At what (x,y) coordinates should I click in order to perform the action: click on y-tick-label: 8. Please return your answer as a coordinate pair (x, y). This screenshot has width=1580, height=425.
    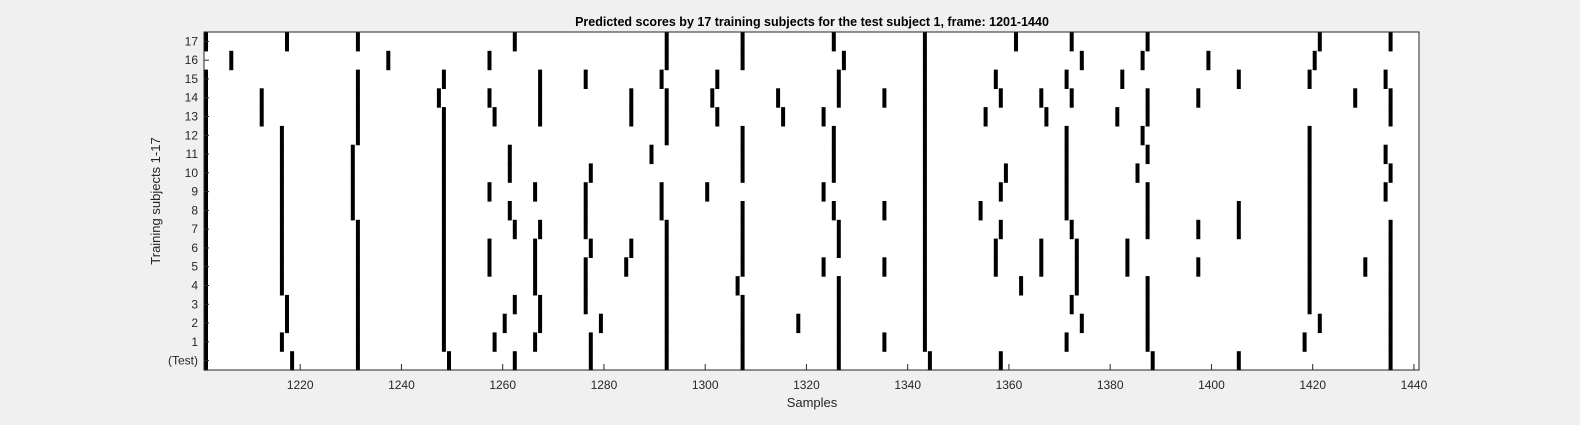
    Looking at the image, I should click on (194, 210).